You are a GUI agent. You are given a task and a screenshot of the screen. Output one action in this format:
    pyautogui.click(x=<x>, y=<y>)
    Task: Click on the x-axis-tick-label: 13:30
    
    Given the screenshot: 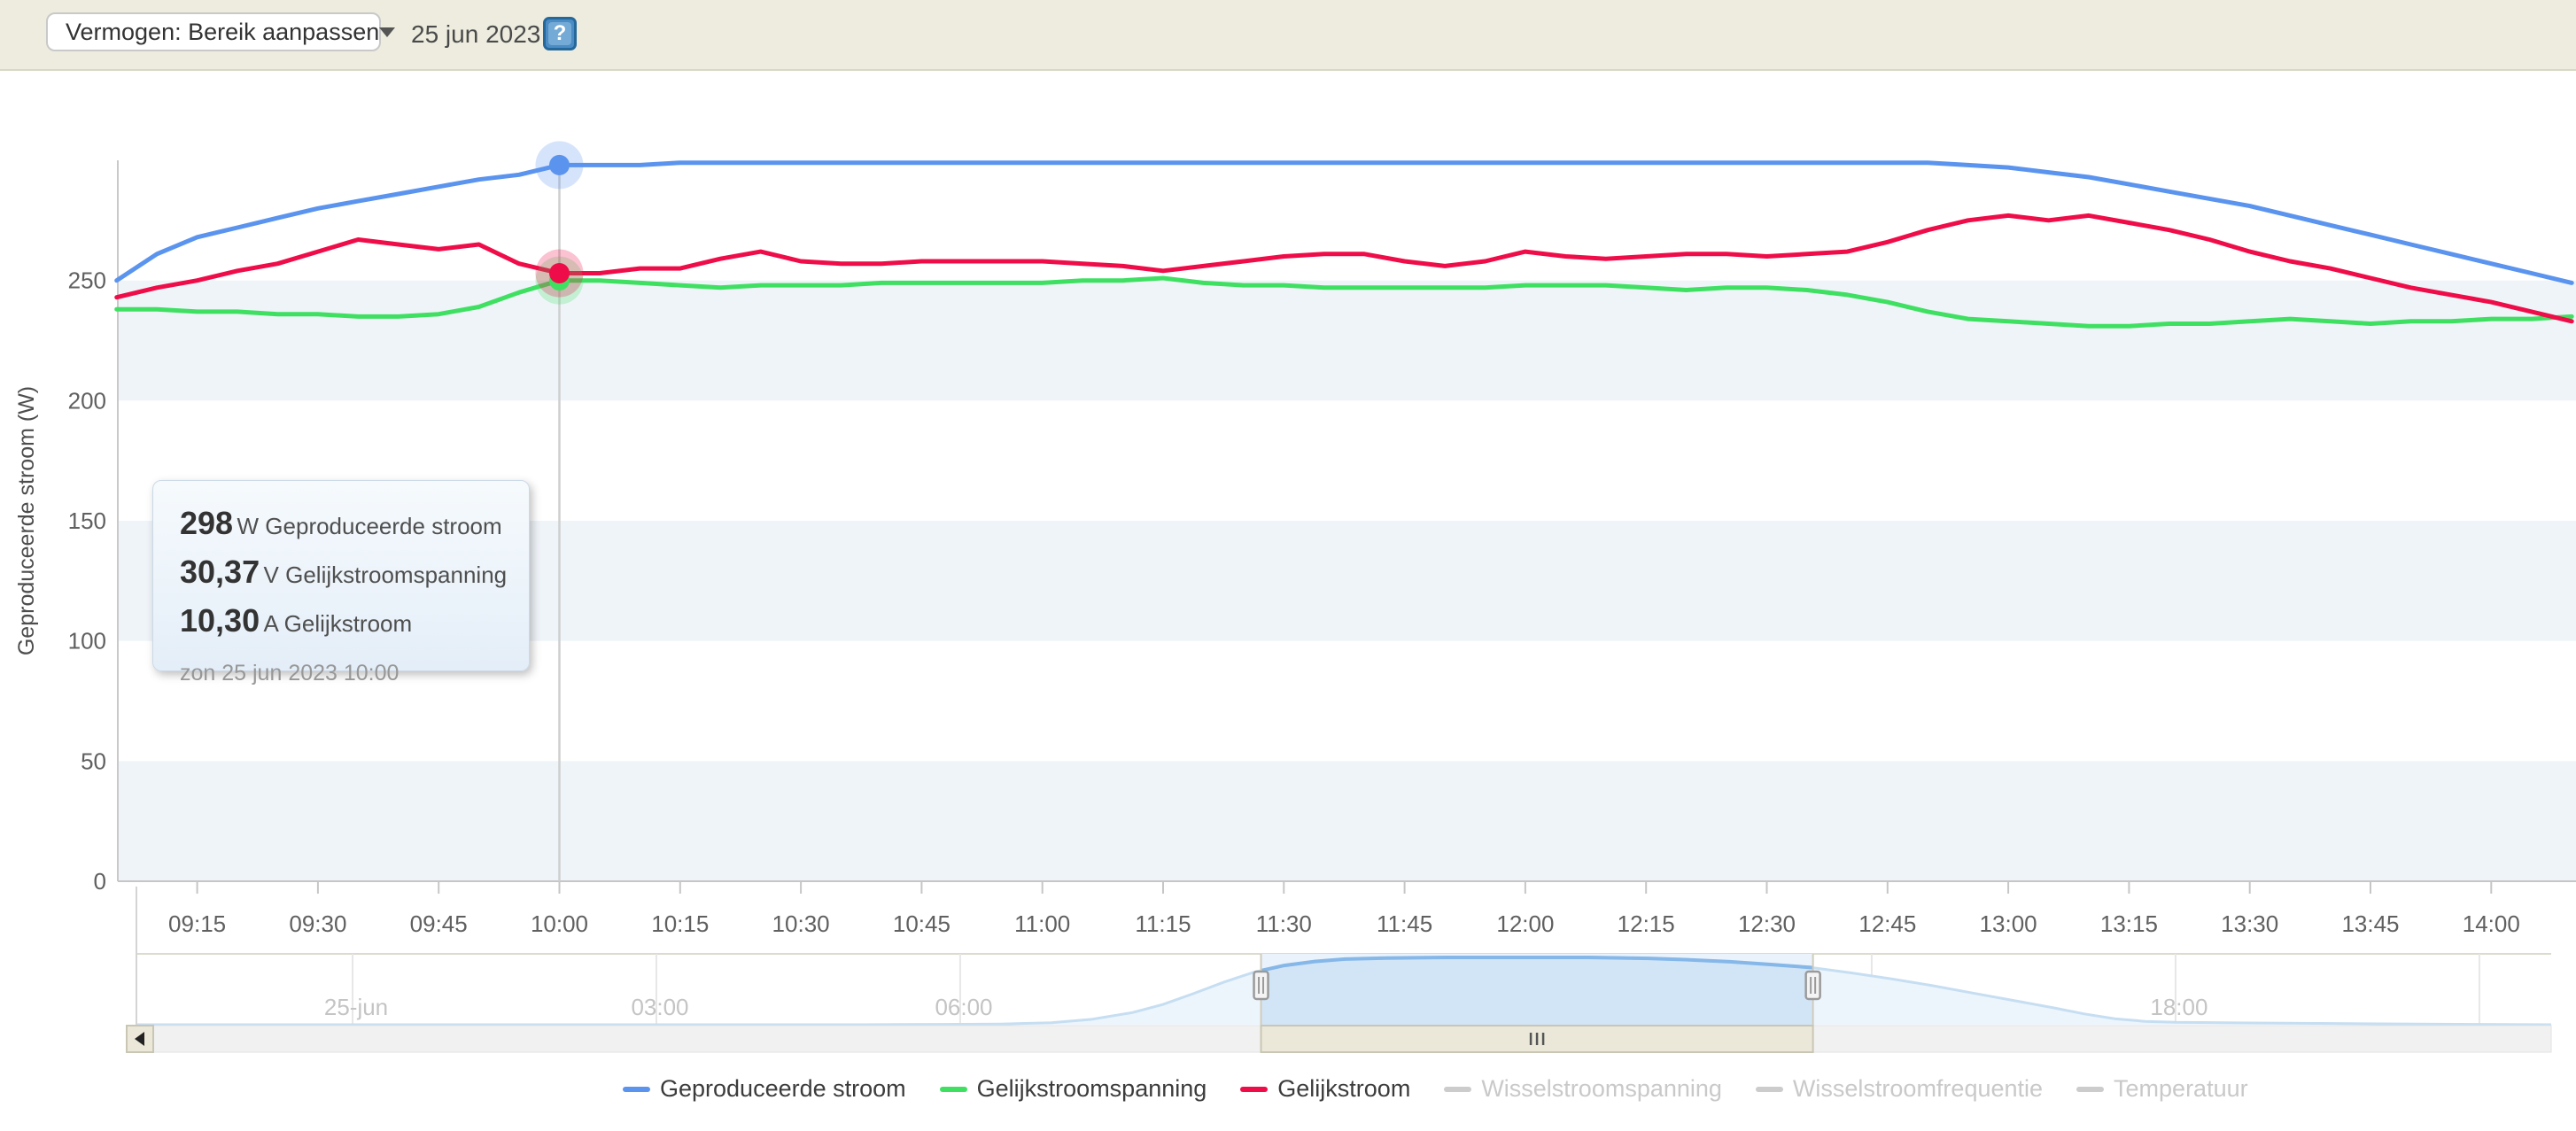 What is the action you would take?
    pyautogui.click(x=2249, y=923)
    